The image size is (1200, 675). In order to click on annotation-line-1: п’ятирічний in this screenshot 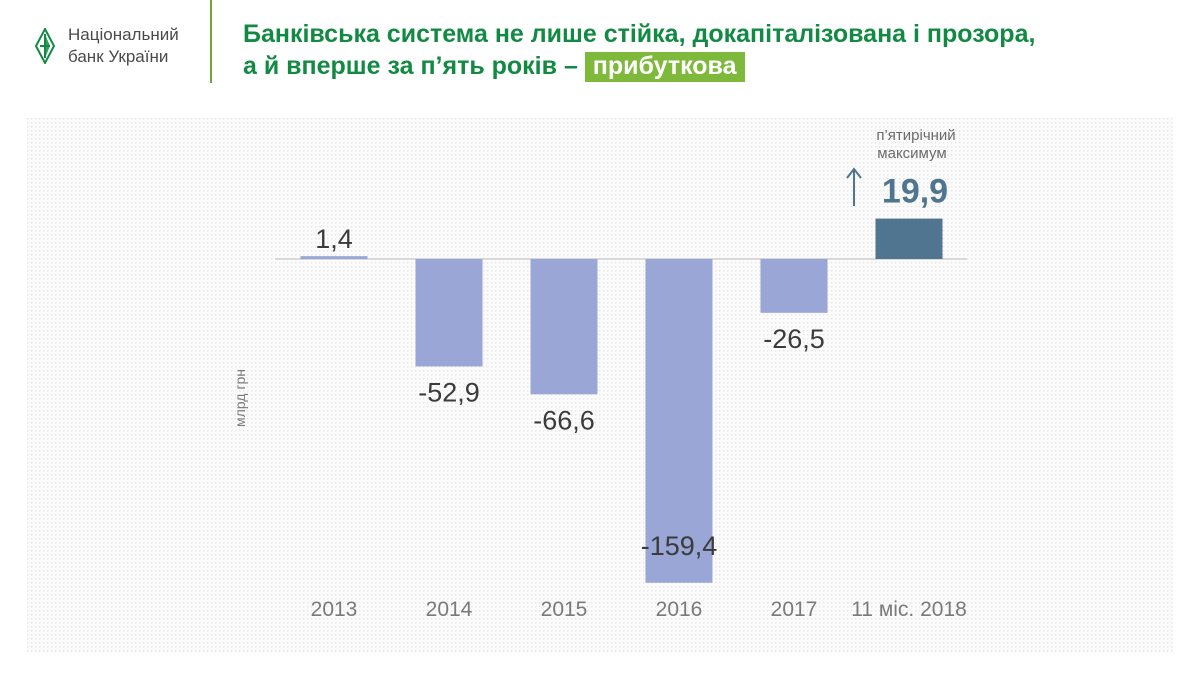, I will do `click(915, 135)`.